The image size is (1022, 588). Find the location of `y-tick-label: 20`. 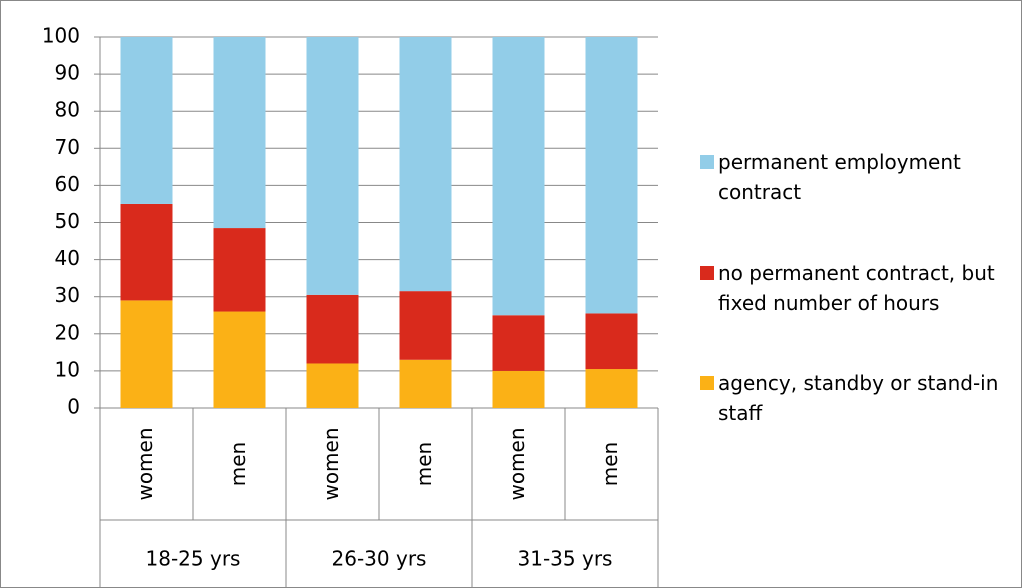

y-tick-label: 20 is located at coordinates (67, 332).